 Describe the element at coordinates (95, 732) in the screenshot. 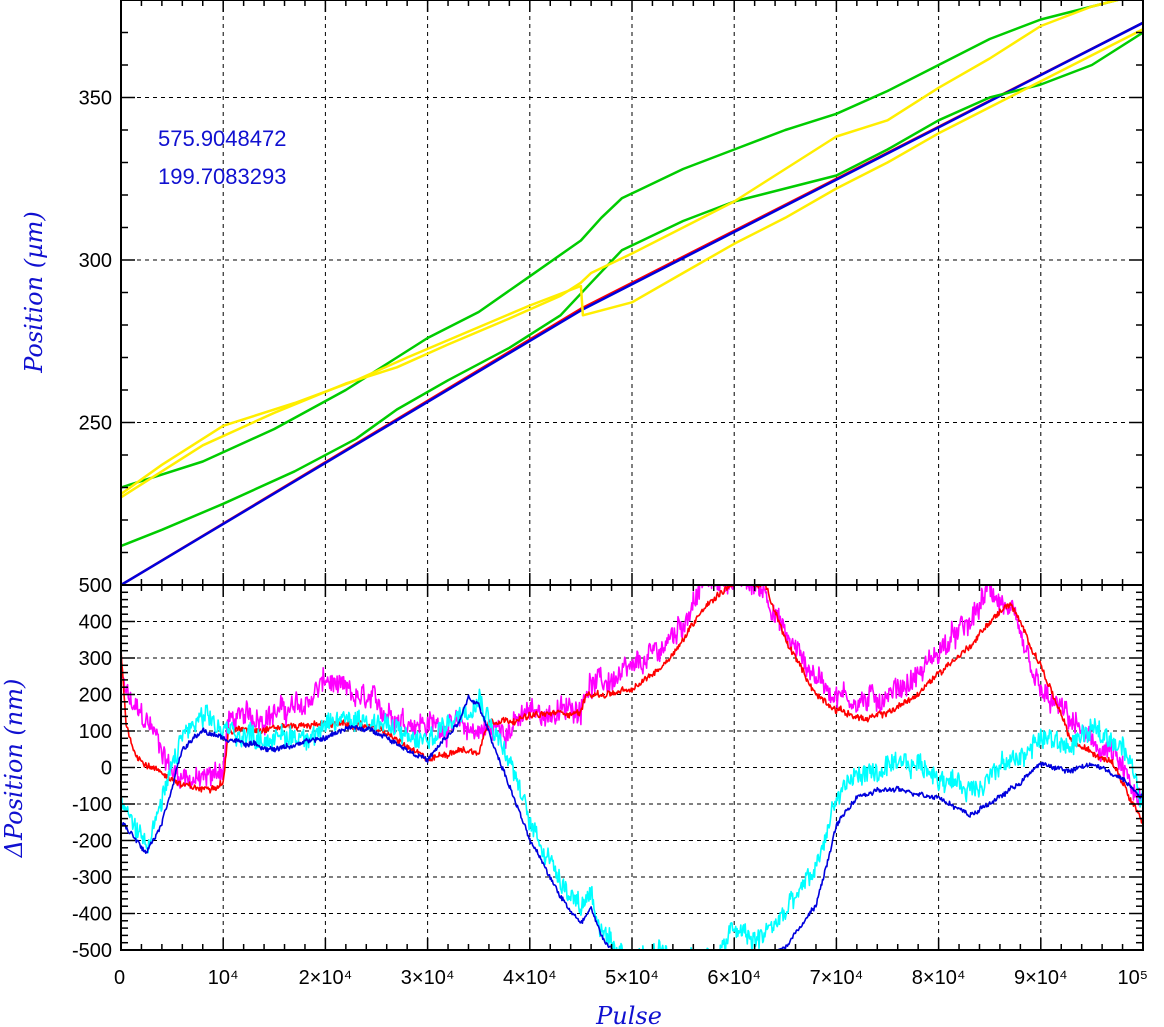

I see `bot-y-tick-label: 100` at that location.